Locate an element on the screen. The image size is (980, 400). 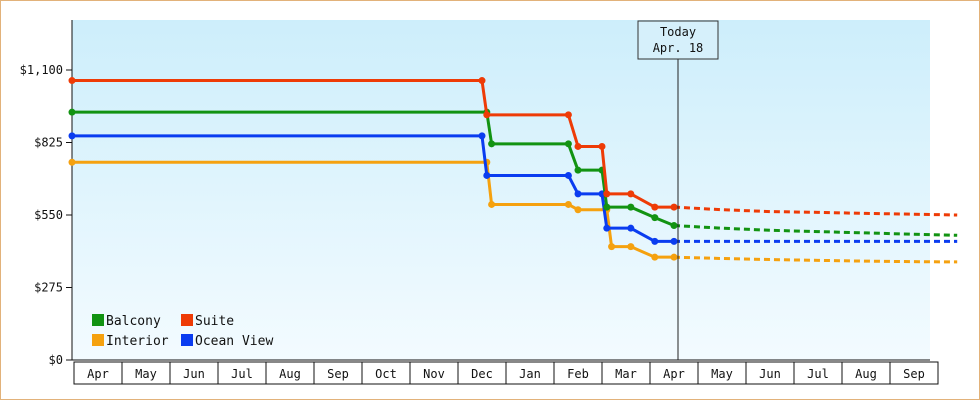
series-suite-projection is located at coordinates (815, 211).